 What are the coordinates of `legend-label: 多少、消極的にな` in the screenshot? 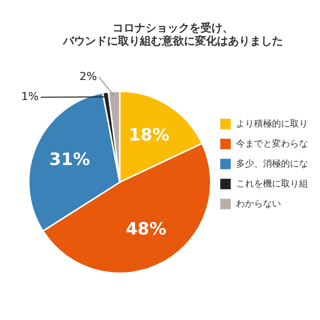 It's located at (272, 164).